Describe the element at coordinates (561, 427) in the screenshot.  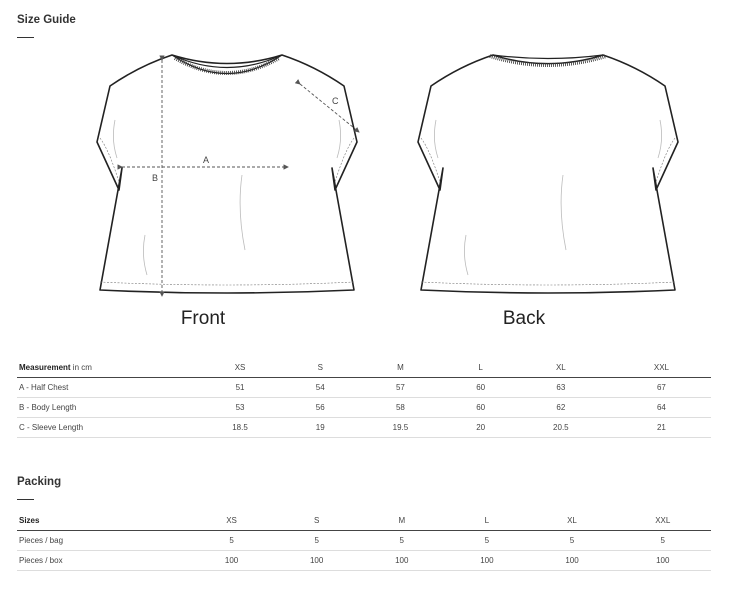
I see `cell-value: 20.5` at that location.